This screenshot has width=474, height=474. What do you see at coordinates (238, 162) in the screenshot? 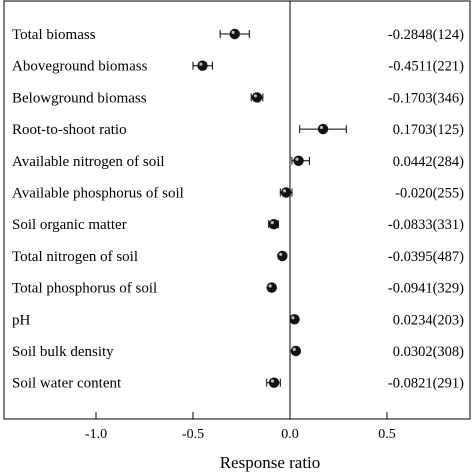
I see `row-4: Available nitrogen of soil 0.0442(284)` at bounding box center [238, 162].